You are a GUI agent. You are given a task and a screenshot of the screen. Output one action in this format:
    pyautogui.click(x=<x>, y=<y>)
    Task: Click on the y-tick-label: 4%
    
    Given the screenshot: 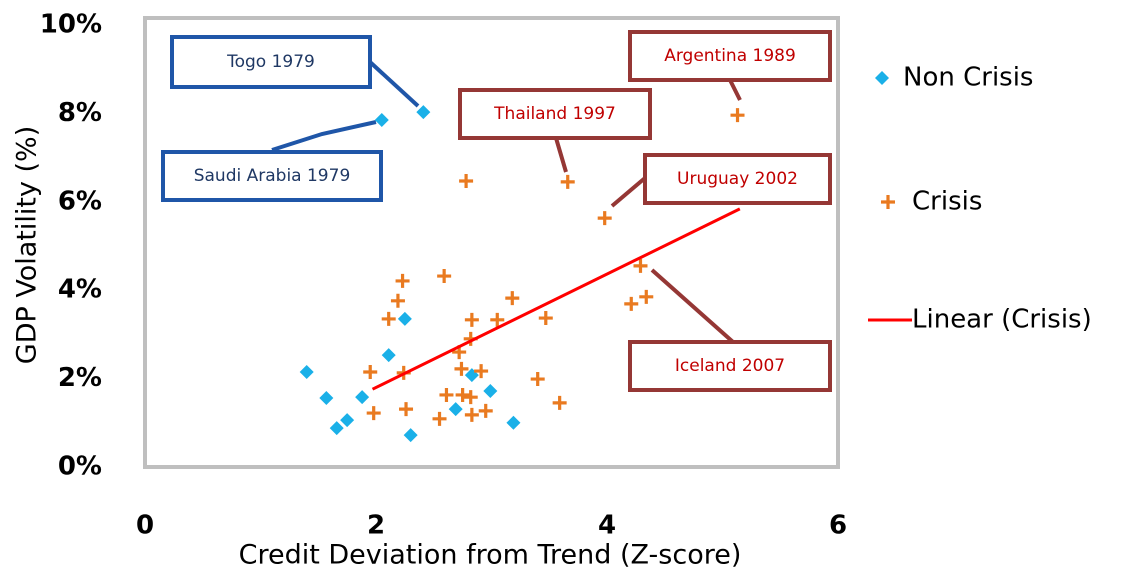 What is the action you would take?
    pyautogui.click(x=80, y=290)
    